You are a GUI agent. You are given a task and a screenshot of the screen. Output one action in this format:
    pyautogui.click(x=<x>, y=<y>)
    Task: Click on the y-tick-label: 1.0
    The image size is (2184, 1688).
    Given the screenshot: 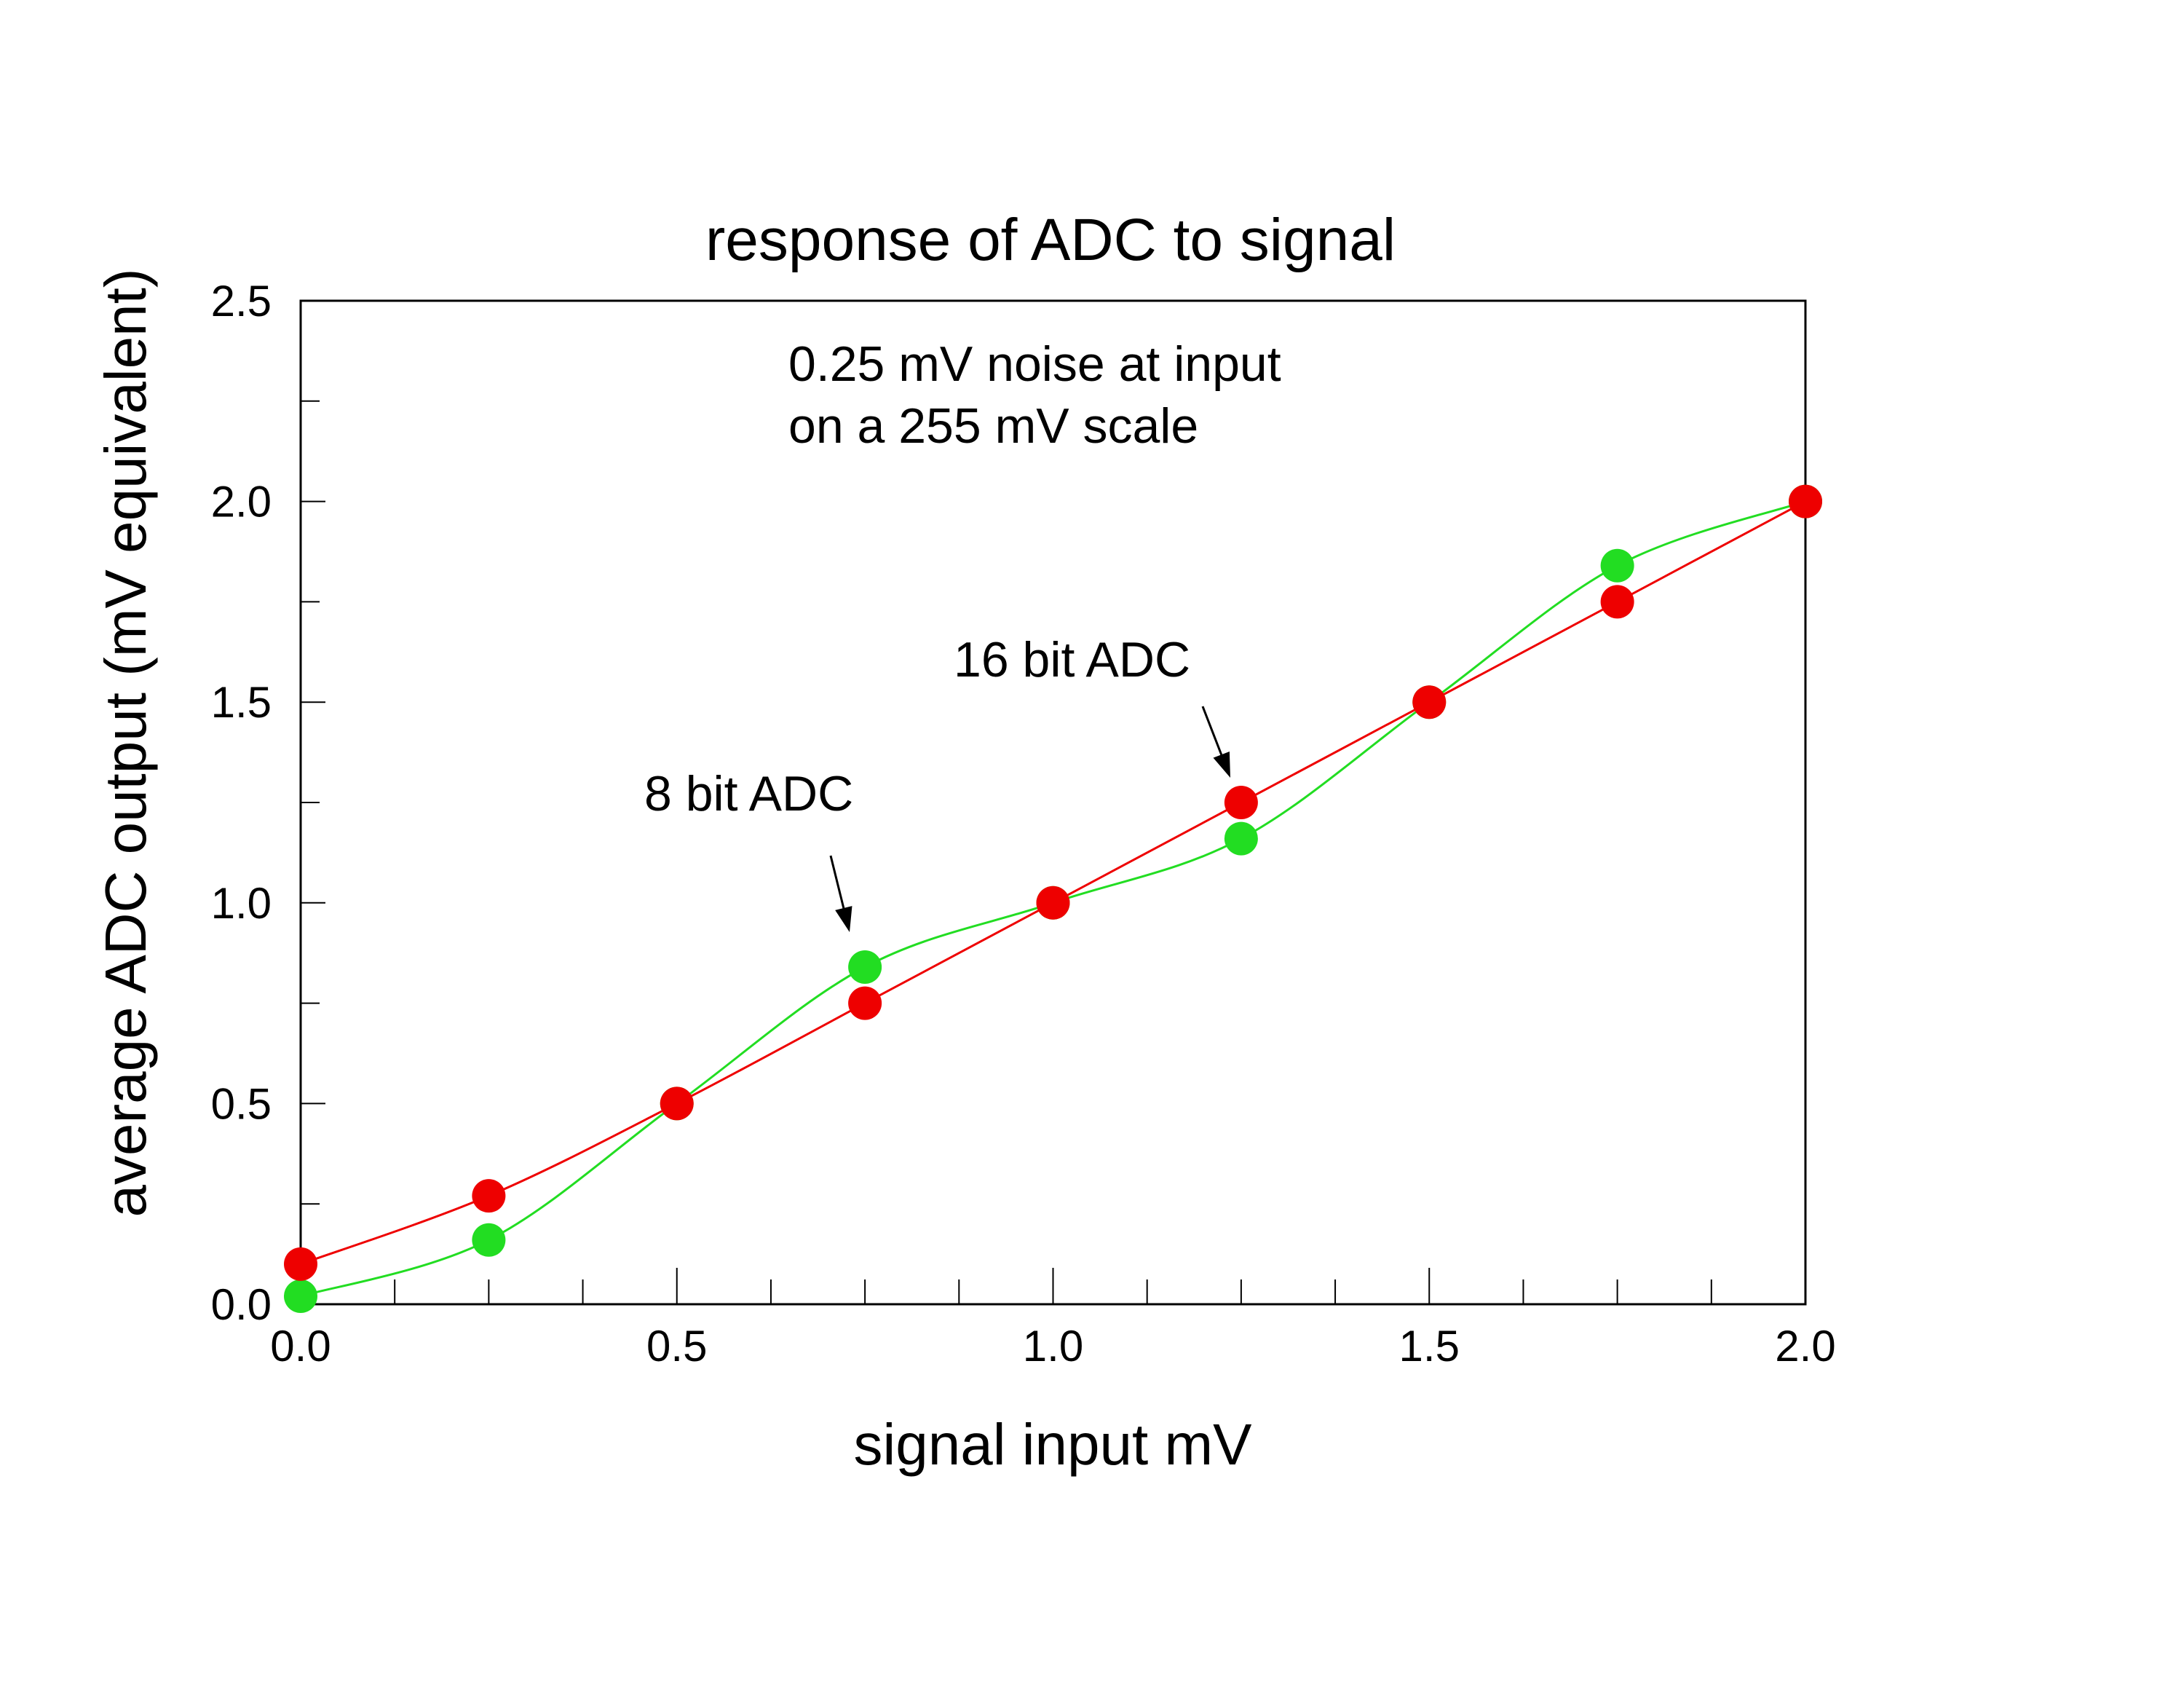 What is the action you would take?
    pyautogui.click(x=241, y=903)
    